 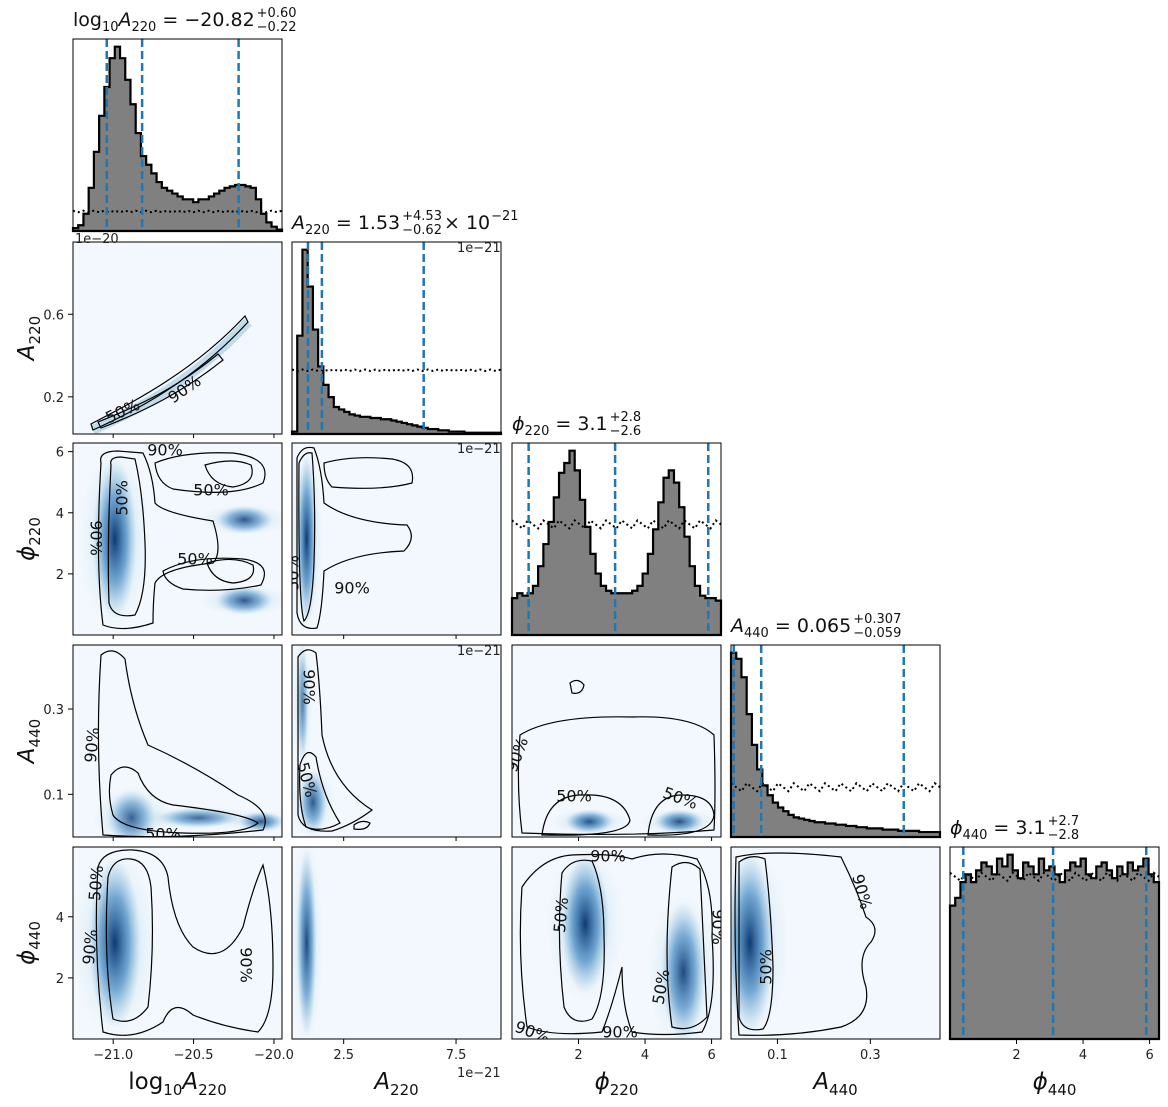 I want to click on panel-phi440-vs-log10A220: 50% 90% 90%, so click(x=177, y=943).